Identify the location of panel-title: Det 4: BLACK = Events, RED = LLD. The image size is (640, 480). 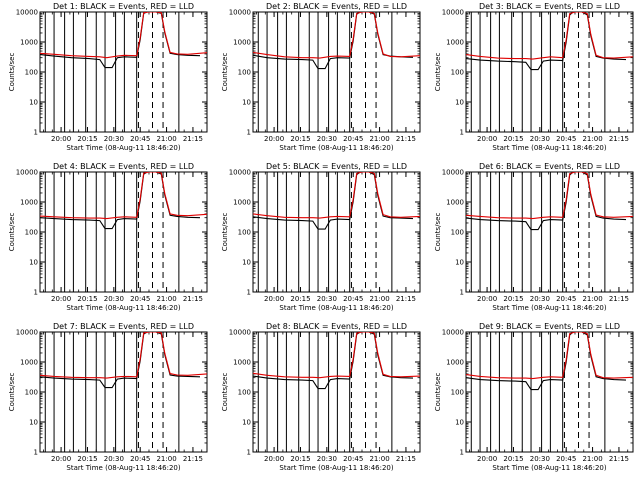
(123, 166).